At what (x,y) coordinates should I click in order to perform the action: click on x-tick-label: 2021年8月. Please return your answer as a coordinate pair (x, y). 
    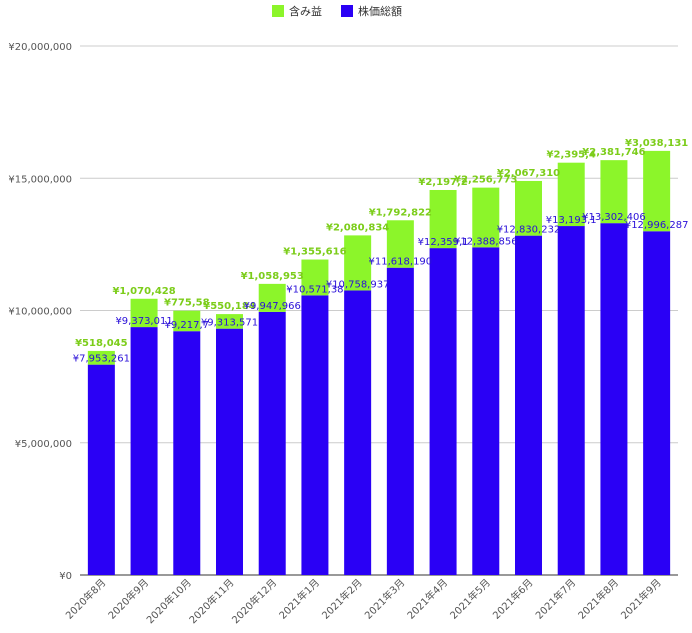
    Looking at the image, I should click on (598, 599).